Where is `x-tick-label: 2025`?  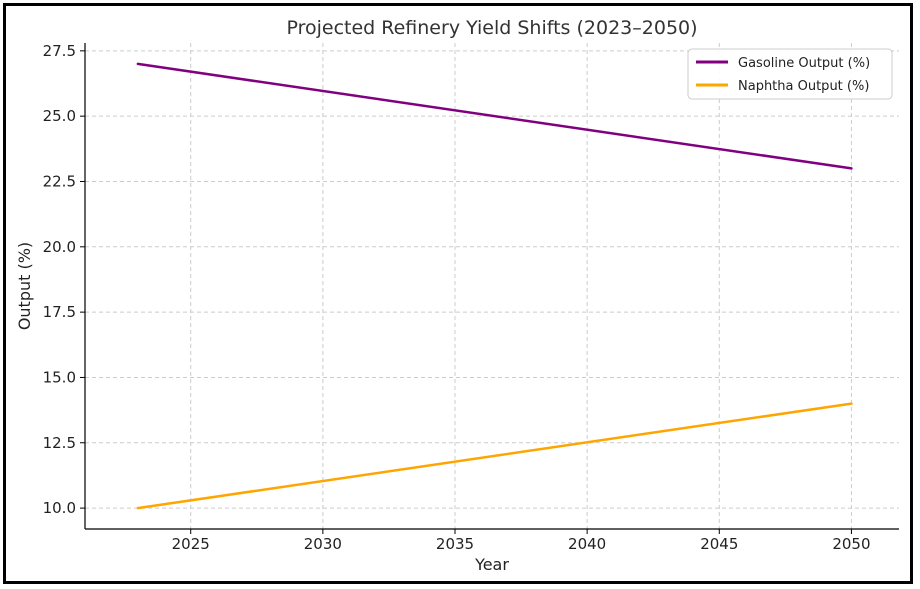 x-tick-label: 2025 is located at coordinates (191, 544).